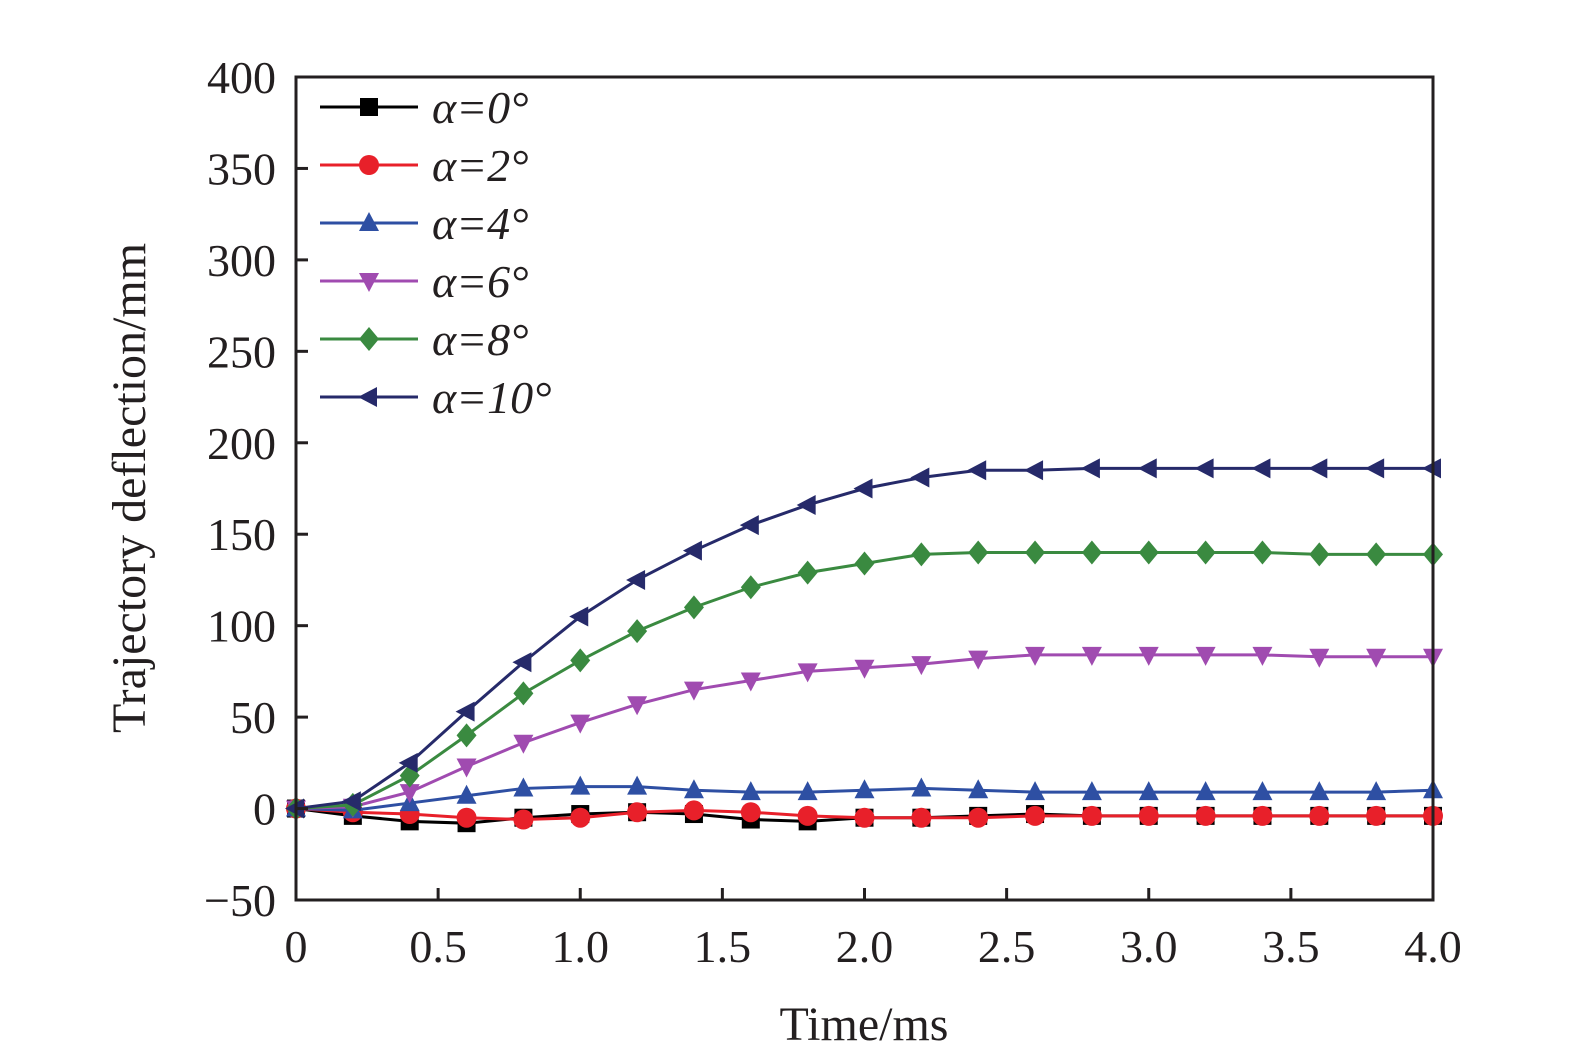  What do you see at coordinates (480, 339) in the screenshot?
I see `legend-label: α=8°` at bounding box center [480, 339].